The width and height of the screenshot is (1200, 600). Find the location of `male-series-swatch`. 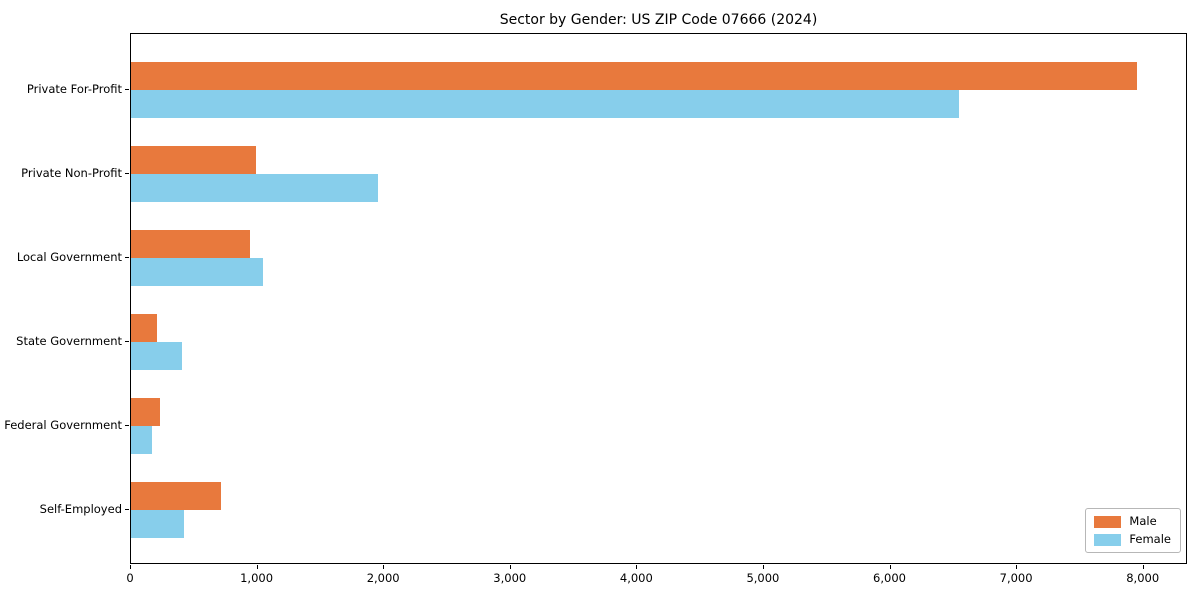

male-series-swatch is located at coordinates (1108, 521).